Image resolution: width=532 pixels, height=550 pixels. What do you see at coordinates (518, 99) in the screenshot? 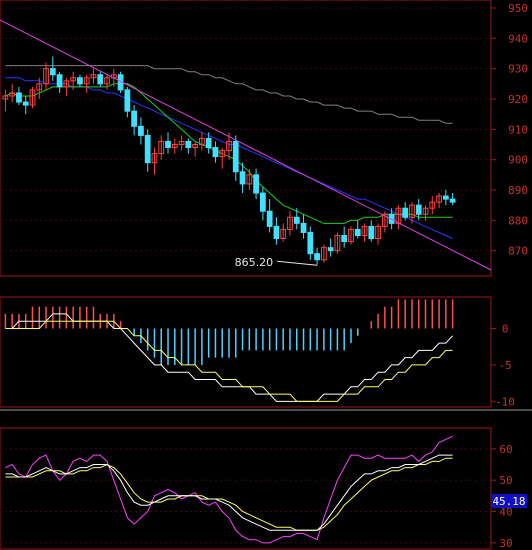
I see `price-tick-label: 920` at bounding box center [518, 99].